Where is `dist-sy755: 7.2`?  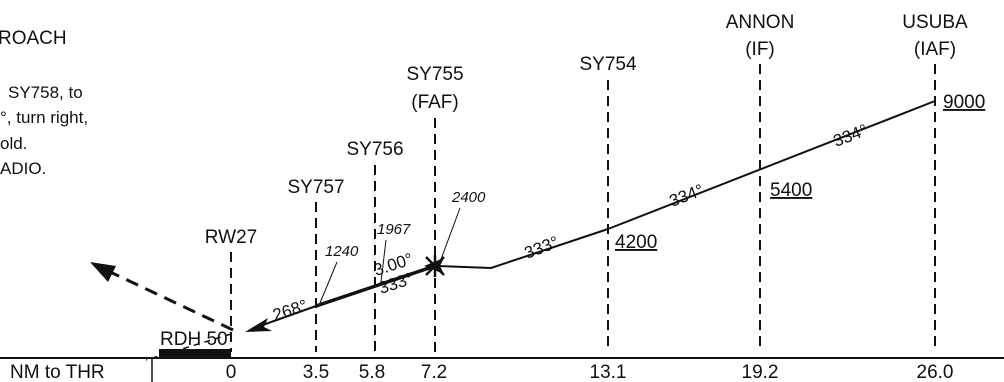
dist-sy755: 7.2 is located at coordinates (434, 372).